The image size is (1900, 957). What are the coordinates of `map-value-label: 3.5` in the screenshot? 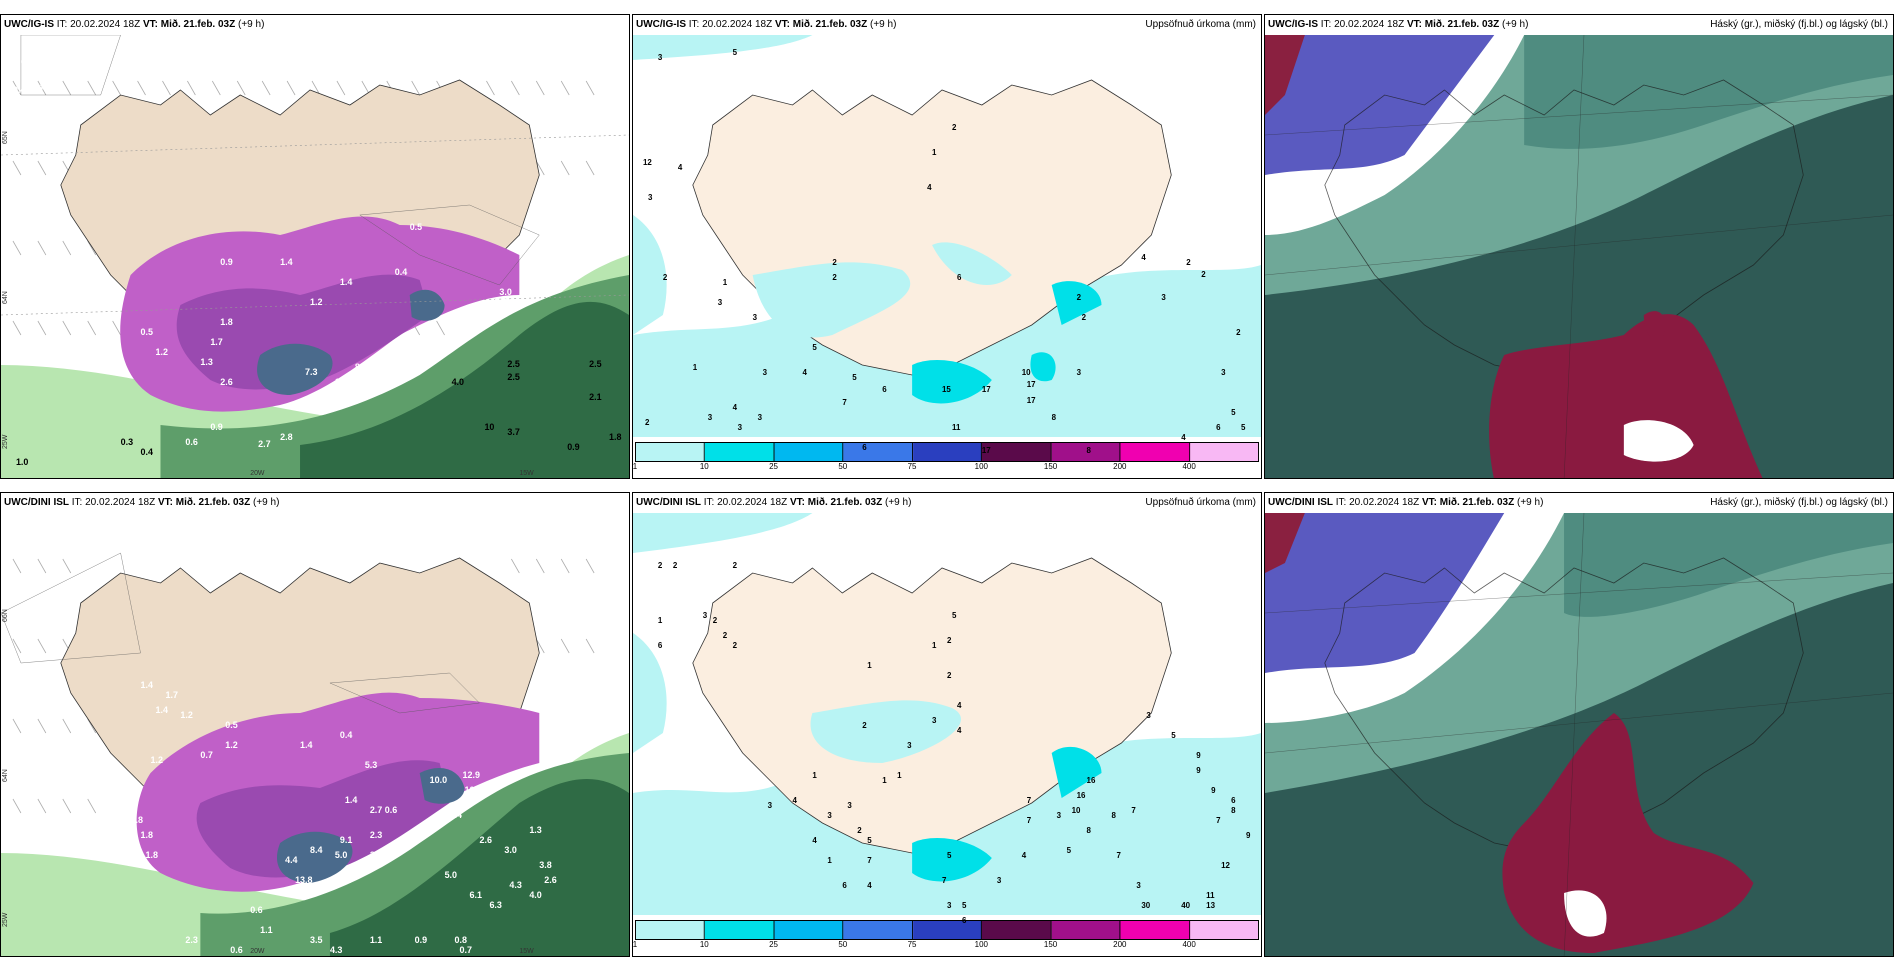 It's located at (316, 940).